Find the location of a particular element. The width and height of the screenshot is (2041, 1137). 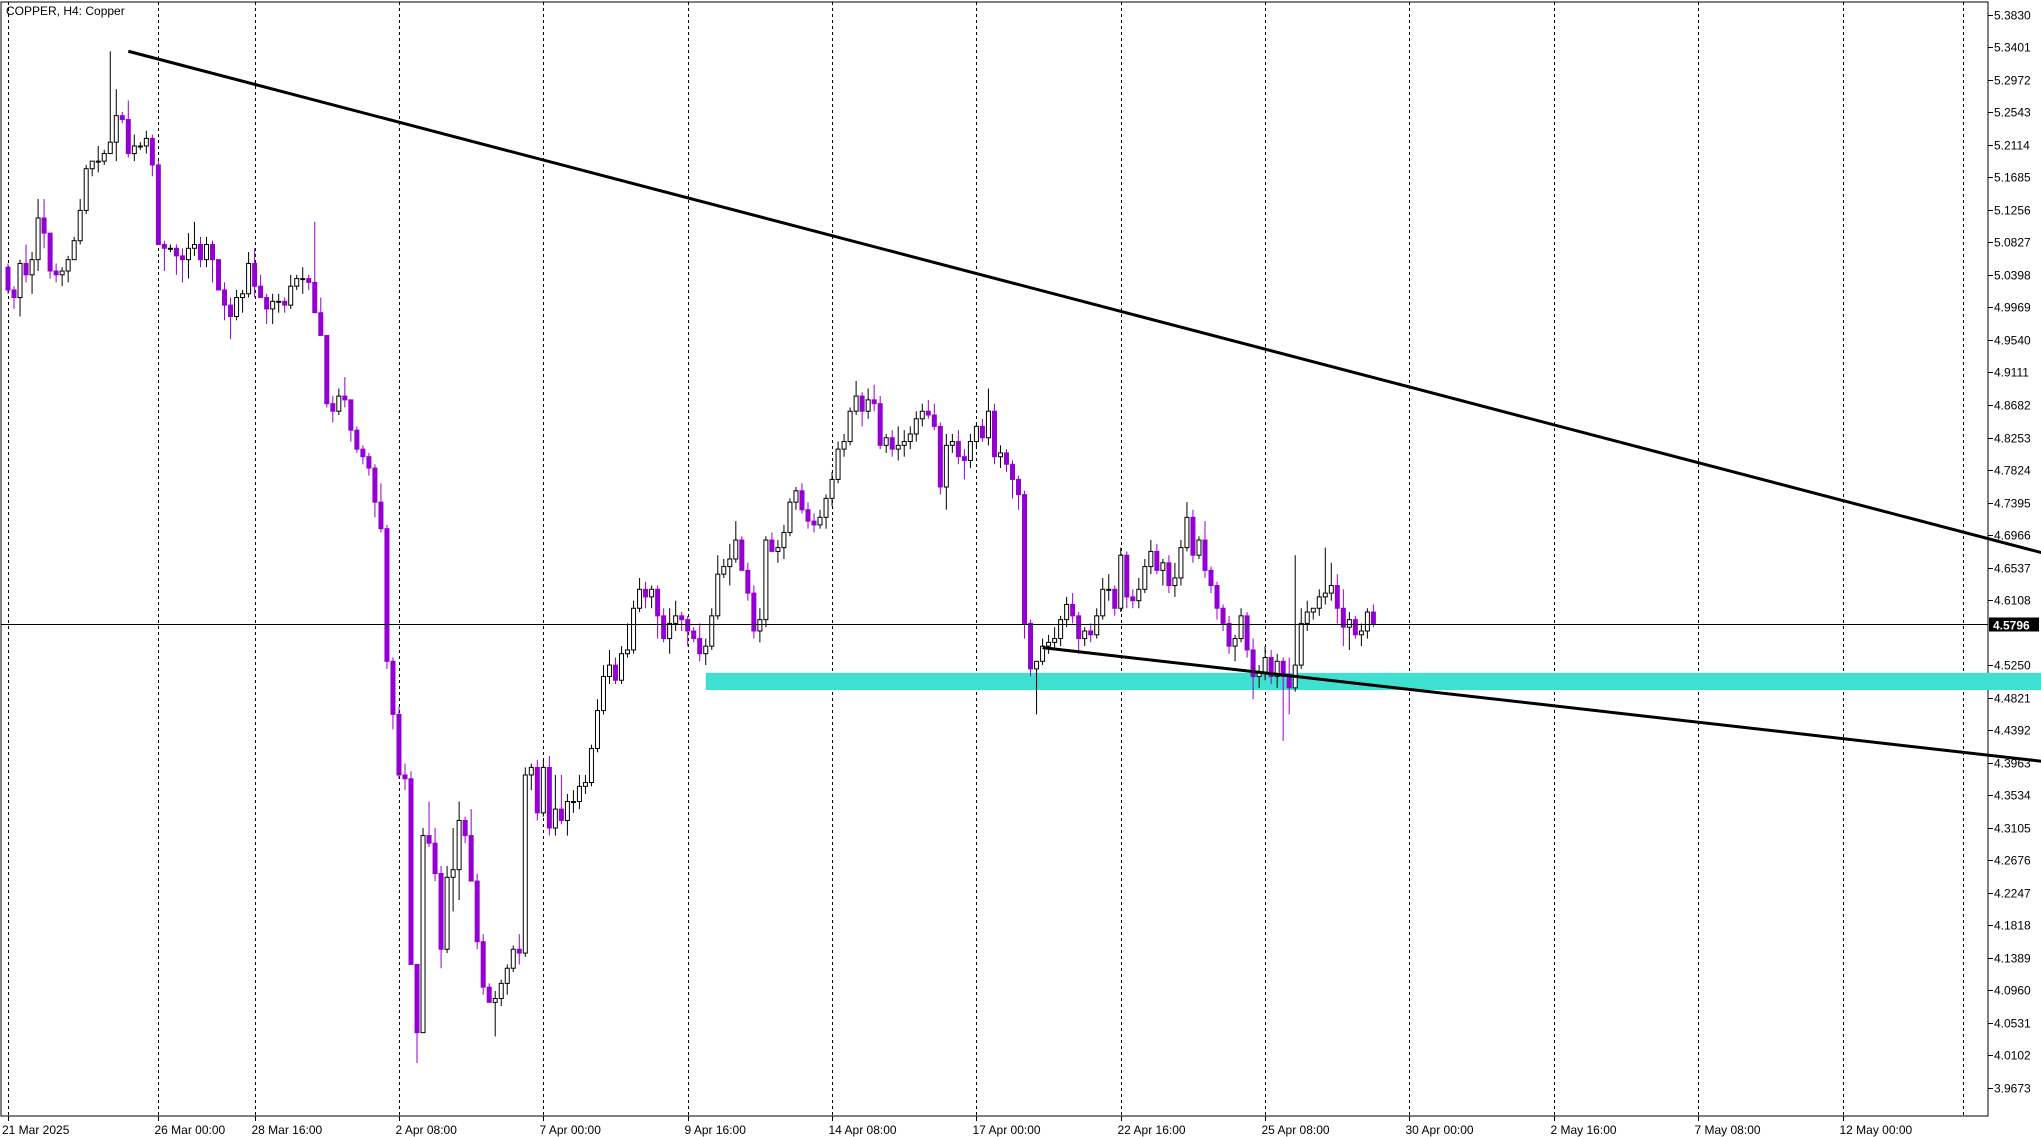

y-tick-label: 4.3534 is located at coordinates (2012, 796).